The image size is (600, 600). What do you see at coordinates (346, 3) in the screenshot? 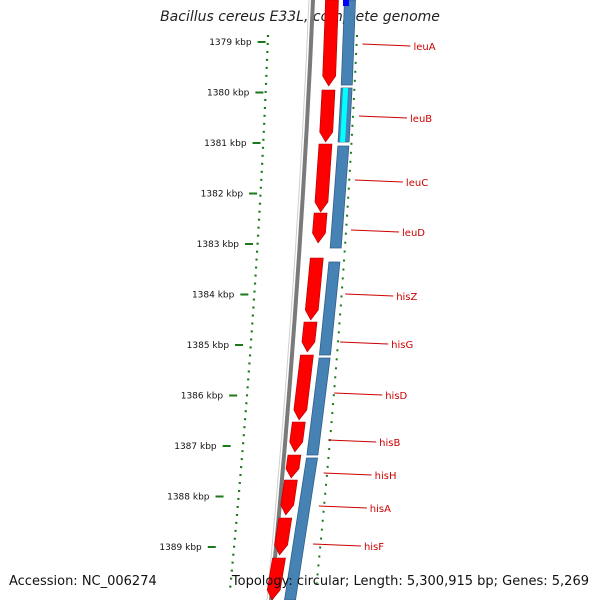
I see `feature-marker` at bounding box center [346, 3].